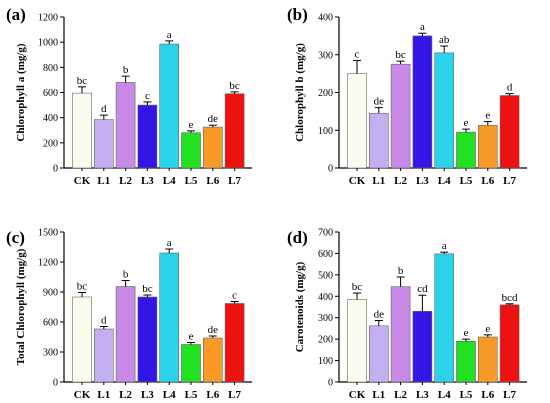 The height and width of the screenshot is (403, 550). I want to click on significance-letter: bcd, so click(510, 298).